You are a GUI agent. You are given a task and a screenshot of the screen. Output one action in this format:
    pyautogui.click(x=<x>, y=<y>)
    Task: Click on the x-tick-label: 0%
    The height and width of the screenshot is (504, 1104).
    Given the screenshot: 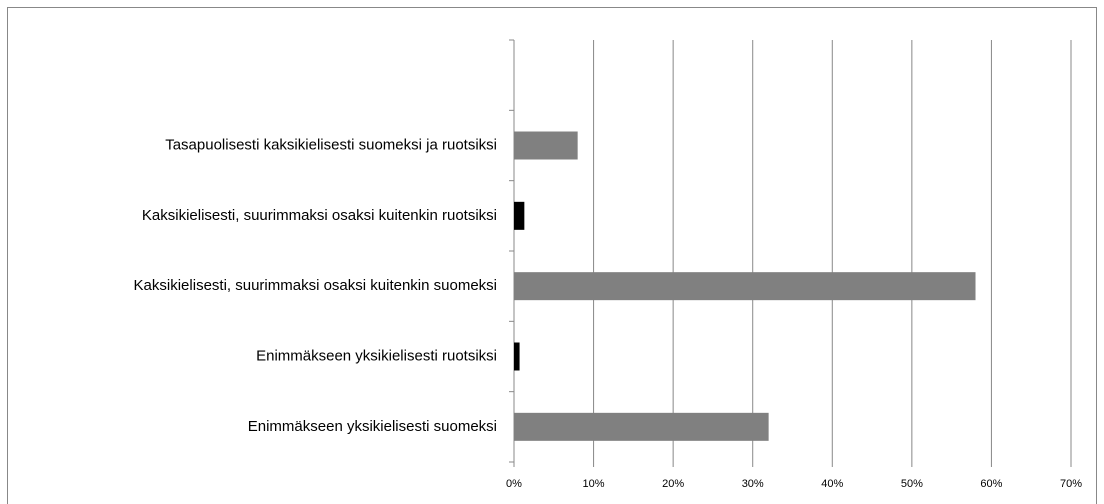 What is the action you would take?
    pyautogui.click(x=514, y=484)
    